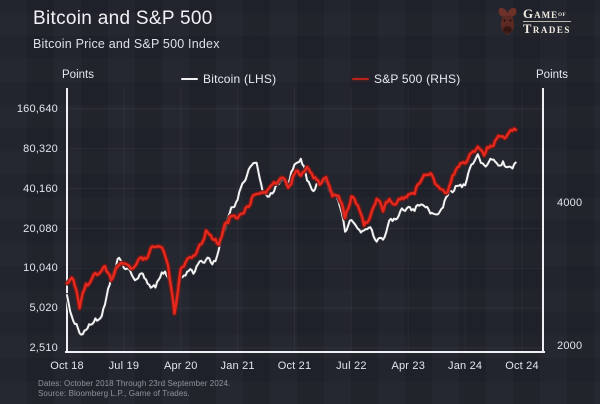 This screenshot has height=404, width=600. I want to click on left-axis-tick: 5,020, so click(43, 308).